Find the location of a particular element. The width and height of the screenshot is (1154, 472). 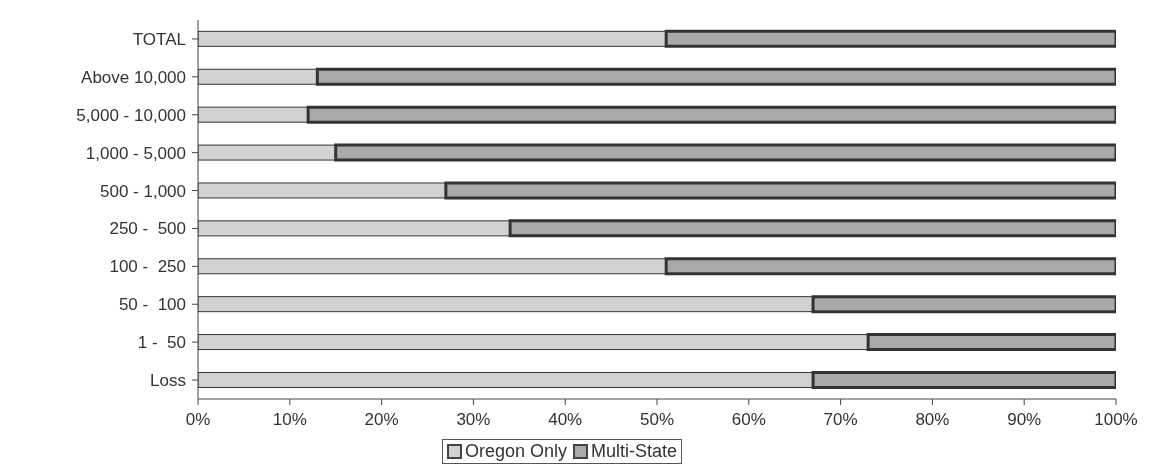

y-tick-label: 50 - 100 is located at coordinates (152, 305).